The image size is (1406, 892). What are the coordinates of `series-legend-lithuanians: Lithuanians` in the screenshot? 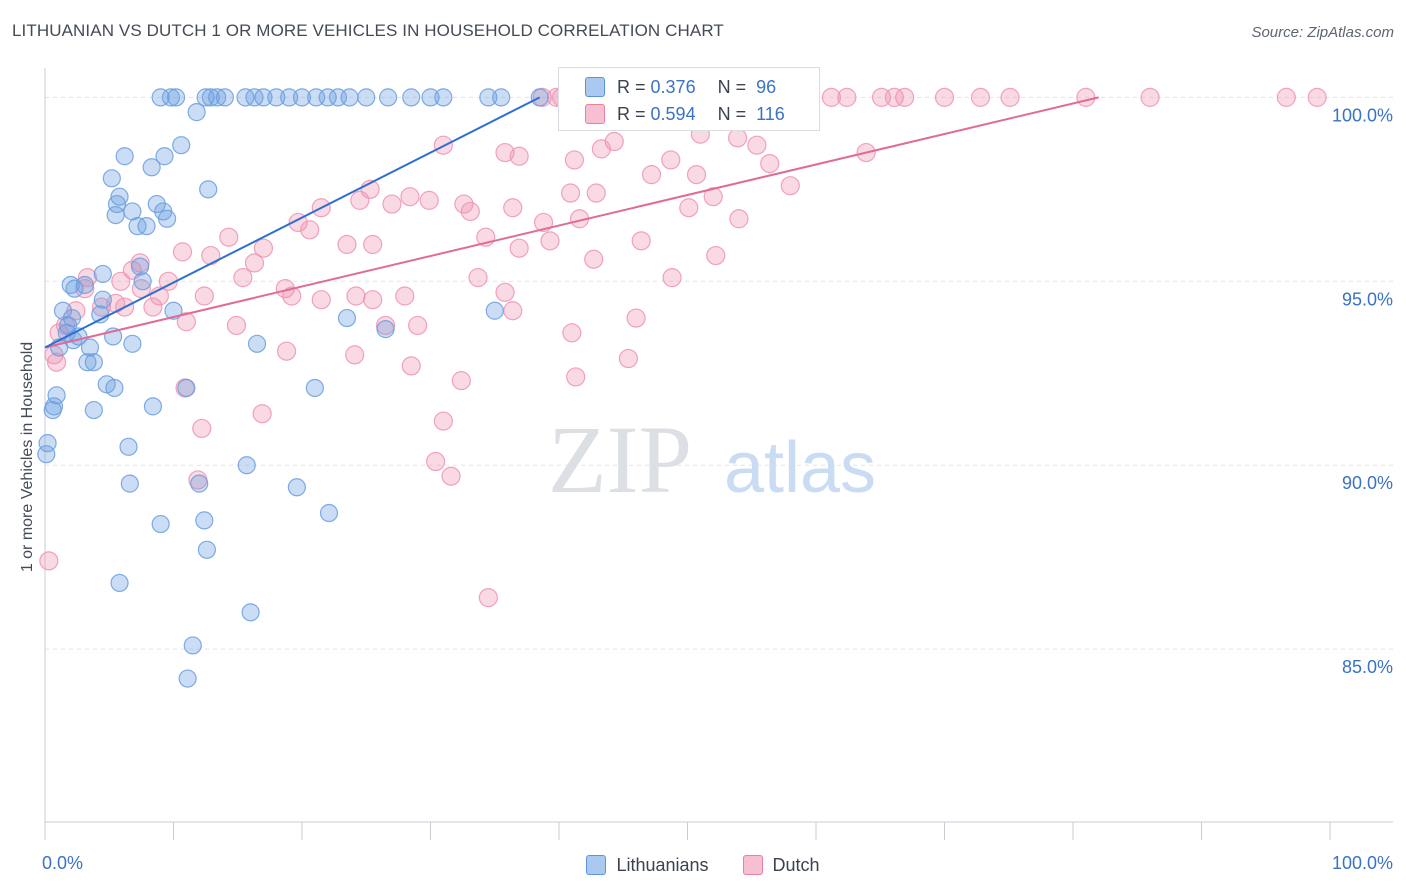 It's located at (647, 865).